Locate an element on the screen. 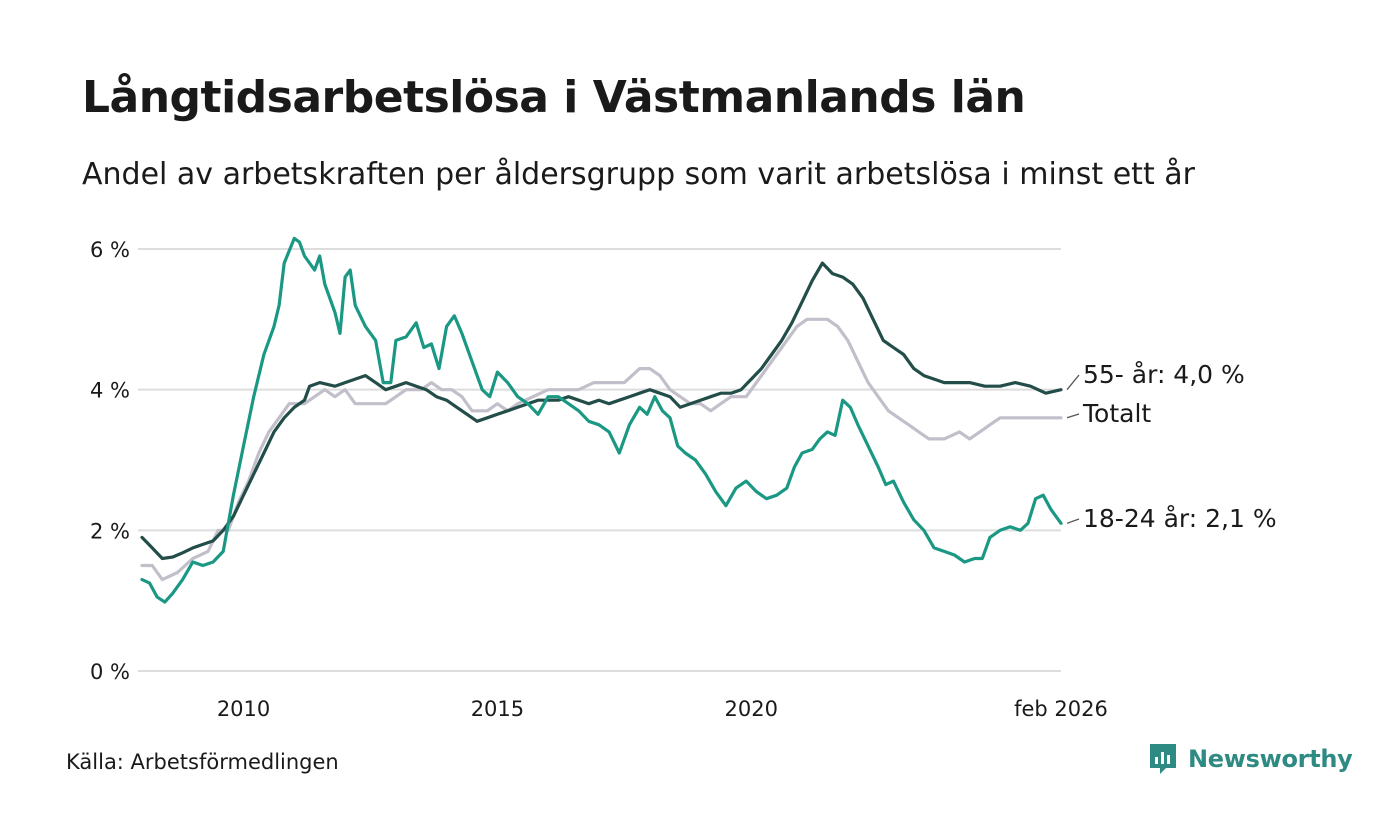 Image resolution: width=1400 pixels, height=840 pixels. source-note: Källa: Arbetsförmedlingen is located at coordinates (202, 762).